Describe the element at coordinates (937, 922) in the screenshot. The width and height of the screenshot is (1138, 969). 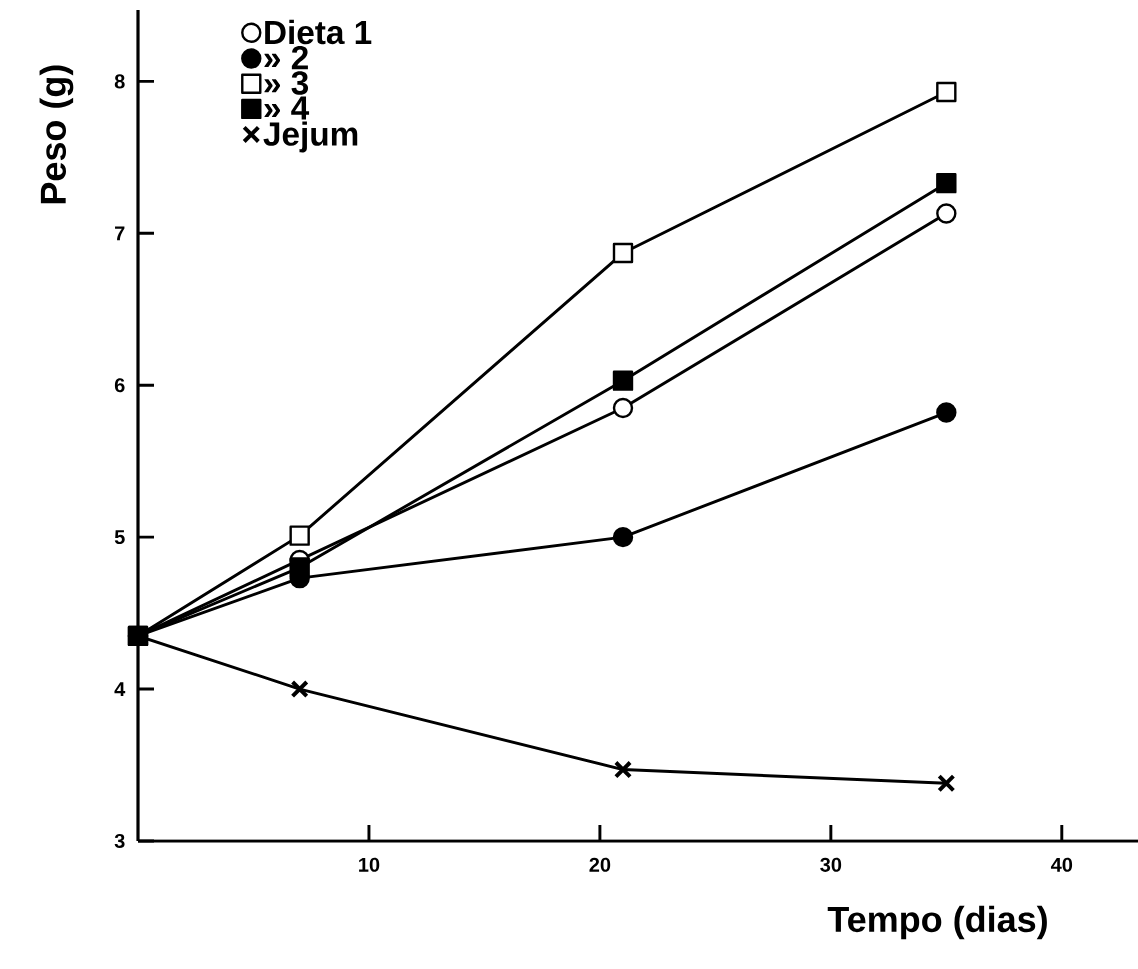
I see `x-axis-title: Tempo (dias)` at that location.